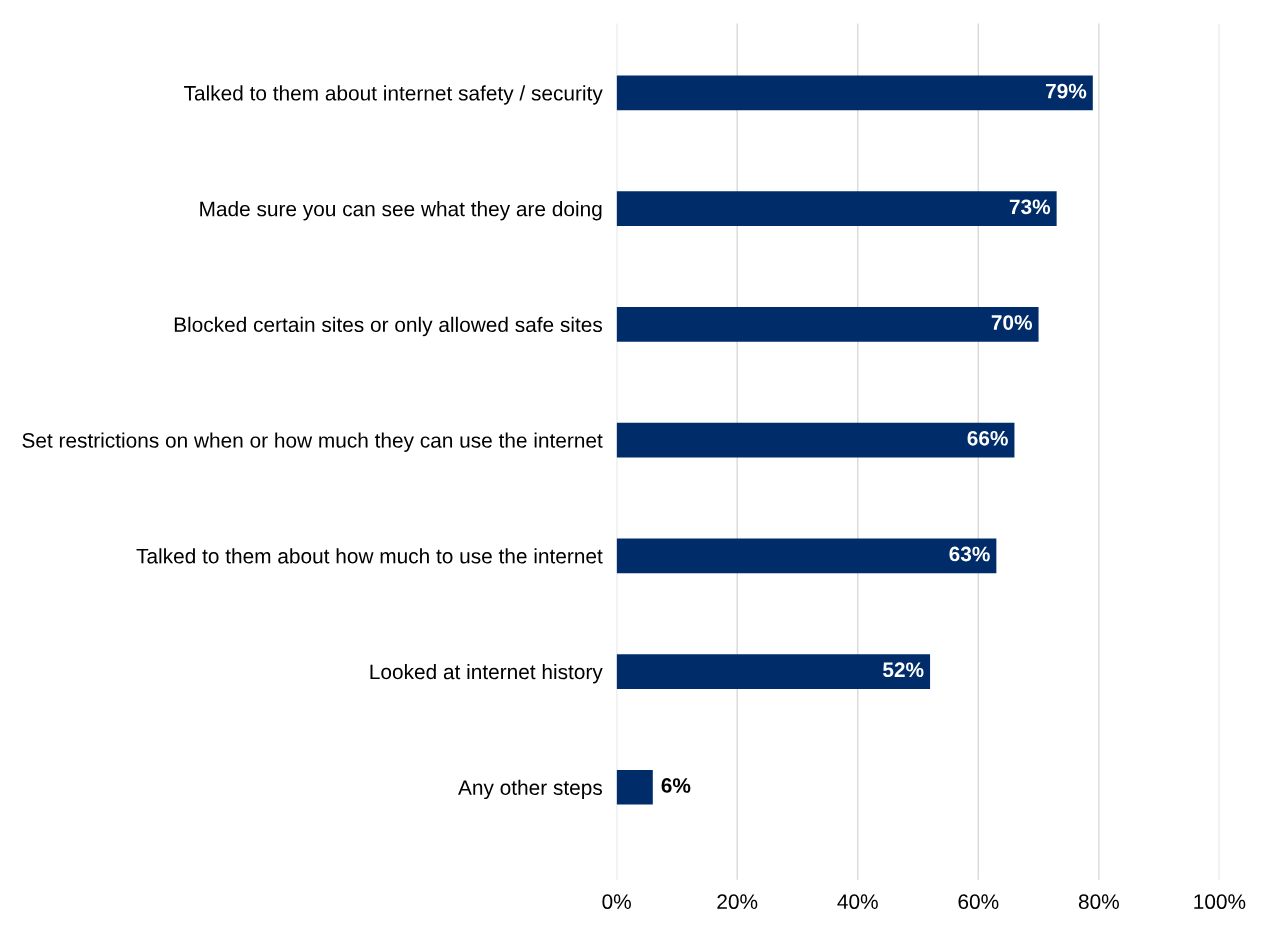 The height and width of the screenshot is (936, 1261). I want to click on y-tick-label: Made sure you can see what they are doing, so click(401, 211).